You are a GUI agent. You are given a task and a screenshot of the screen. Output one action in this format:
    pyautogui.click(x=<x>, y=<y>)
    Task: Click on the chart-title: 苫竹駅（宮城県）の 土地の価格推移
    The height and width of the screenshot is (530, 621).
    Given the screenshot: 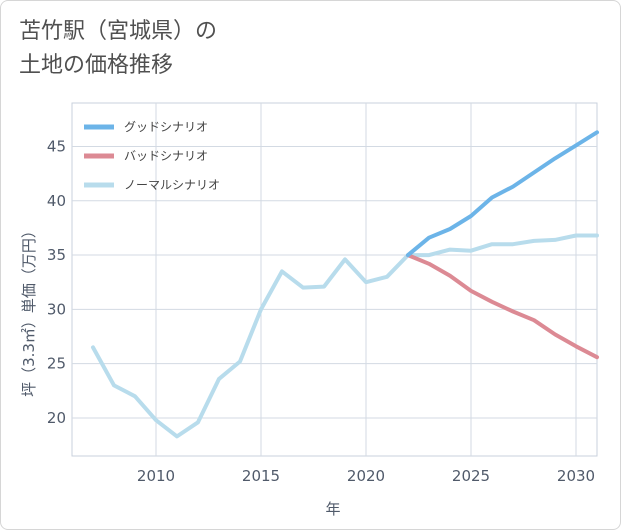 What is the action you would take?
    pyautogui.click(x=219, y=49)
    